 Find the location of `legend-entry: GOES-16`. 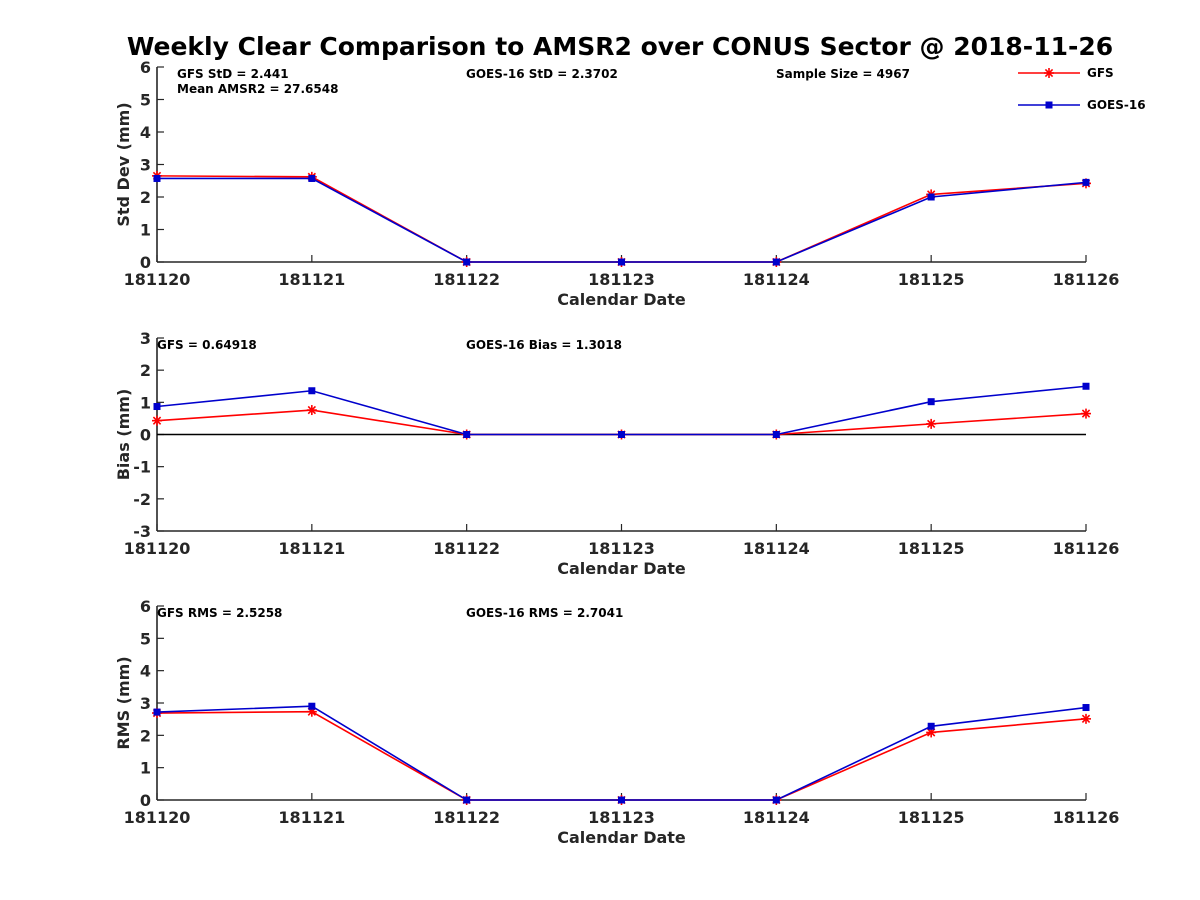

legend-entry: GOES-16 is located at coordinates (1082, 105).